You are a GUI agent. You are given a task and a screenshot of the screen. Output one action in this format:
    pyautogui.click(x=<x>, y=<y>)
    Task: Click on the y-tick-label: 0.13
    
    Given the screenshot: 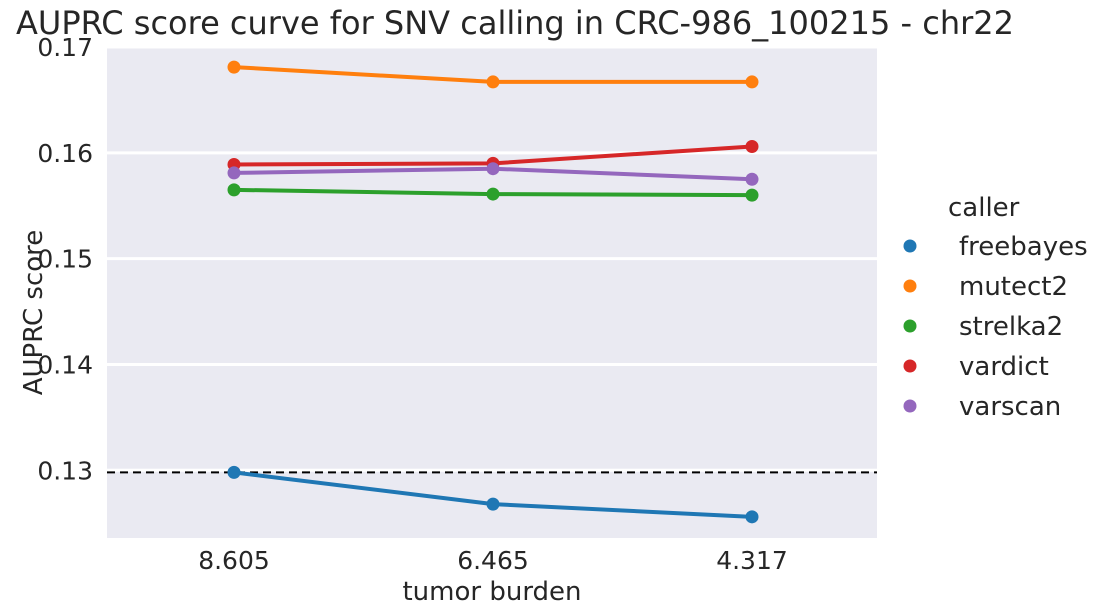 What is the action you would take?
    pyautogui.click(x=65, y=470)
    